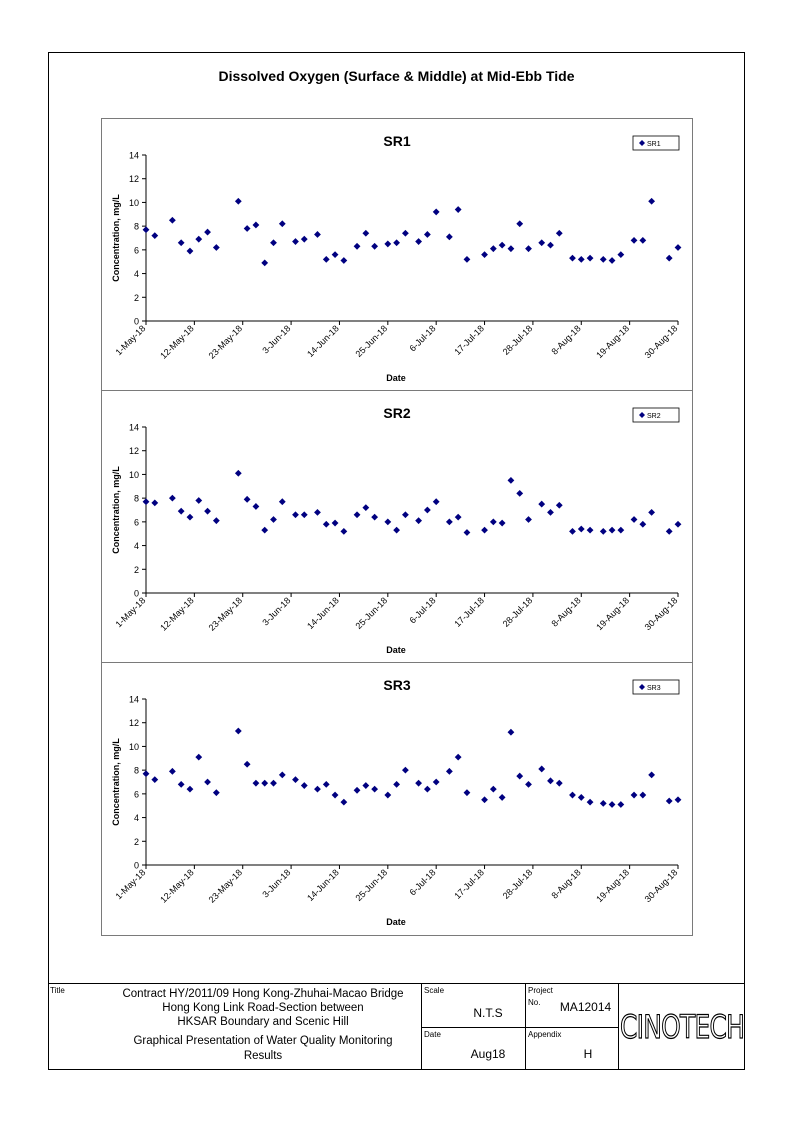  Describe the element at coordinates (130, 340) in the screenshot. I see `x-tick-label: 1-May-18` at that location.